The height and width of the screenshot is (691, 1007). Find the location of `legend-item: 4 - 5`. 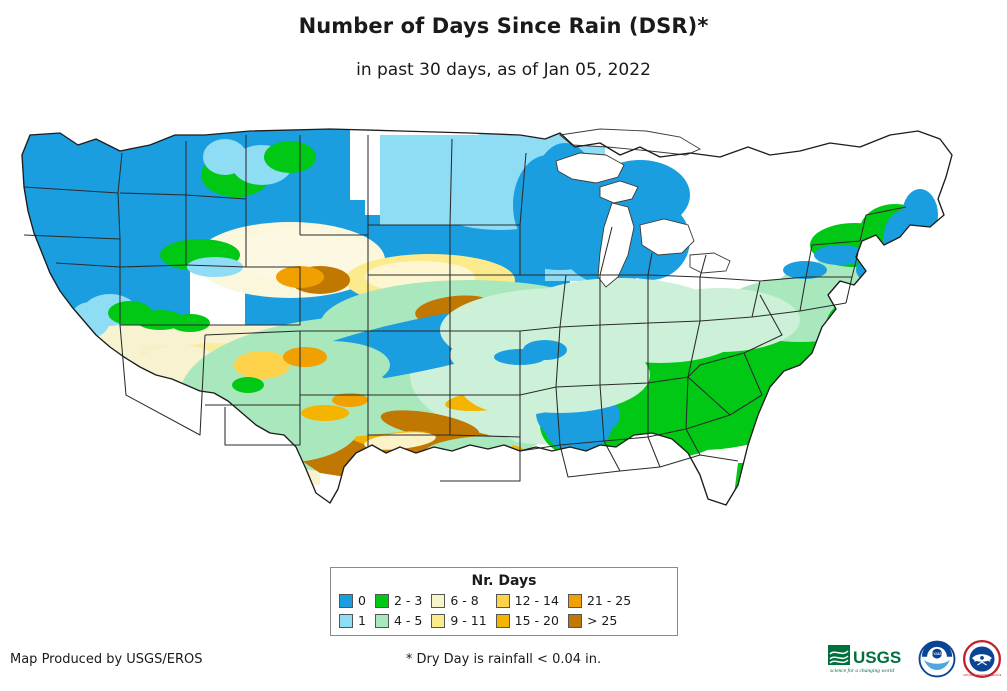

legend-item: 4 - 5 is located at coordinates (398, 620).